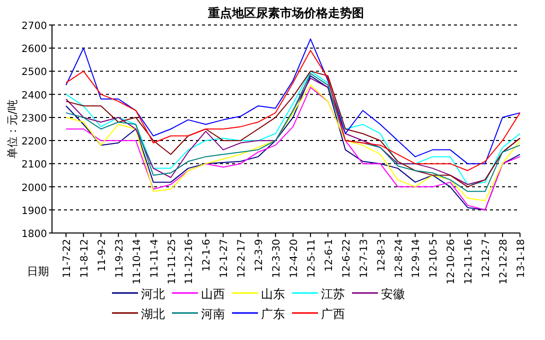 The image size is (545, 340). Describe the element at coordinates (452, 261) in the screenshot. I see `x-tick-label: 12-10-26` at that location.